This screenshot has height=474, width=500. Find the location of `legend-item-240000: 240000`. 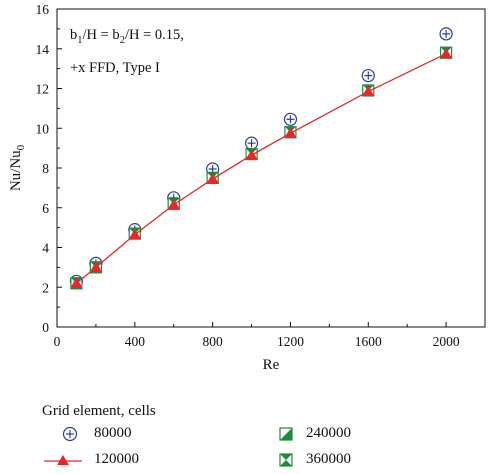

legend-item-240000: 240000 is located at coordinates (314, 433).